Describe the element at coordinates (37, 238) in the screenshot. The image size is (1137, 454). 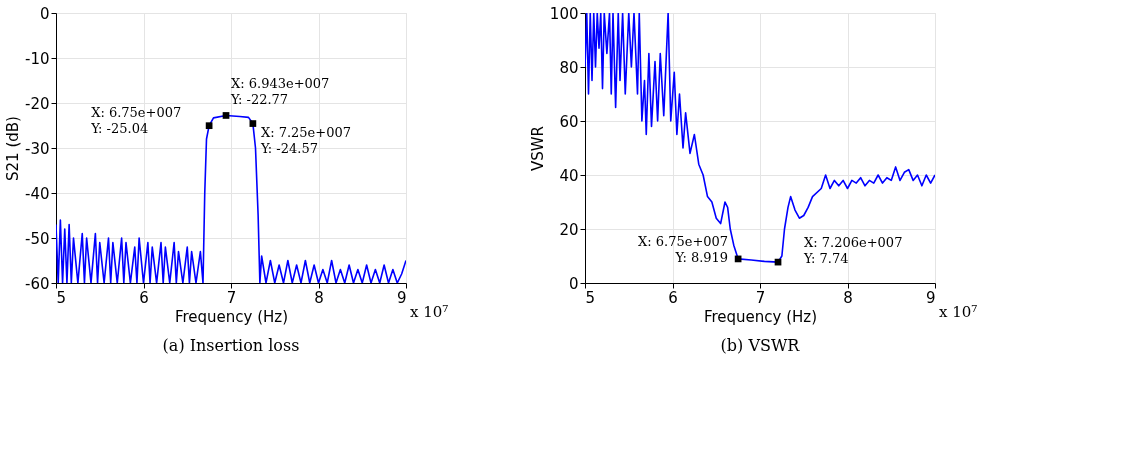
I see `y-tick-label: -50` at that location.